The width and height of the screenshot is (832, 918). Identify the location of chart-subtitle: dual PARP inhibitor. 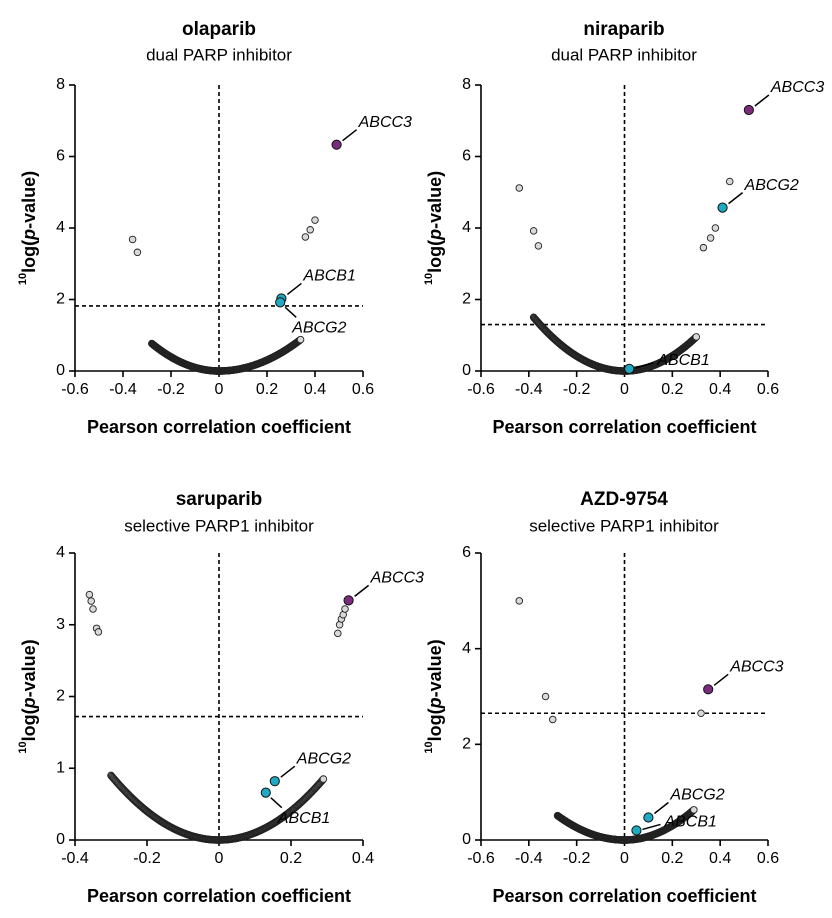
(219, 54).